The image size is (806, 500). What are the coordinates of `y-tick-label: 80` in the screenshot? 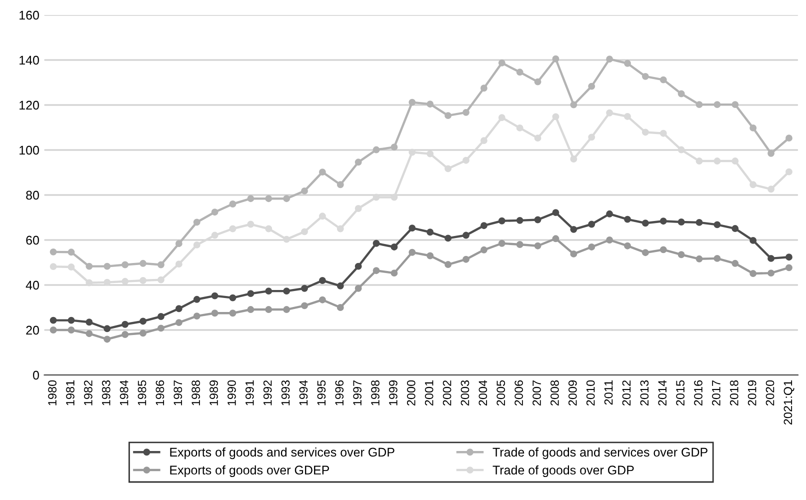 It's located at (32, 195).